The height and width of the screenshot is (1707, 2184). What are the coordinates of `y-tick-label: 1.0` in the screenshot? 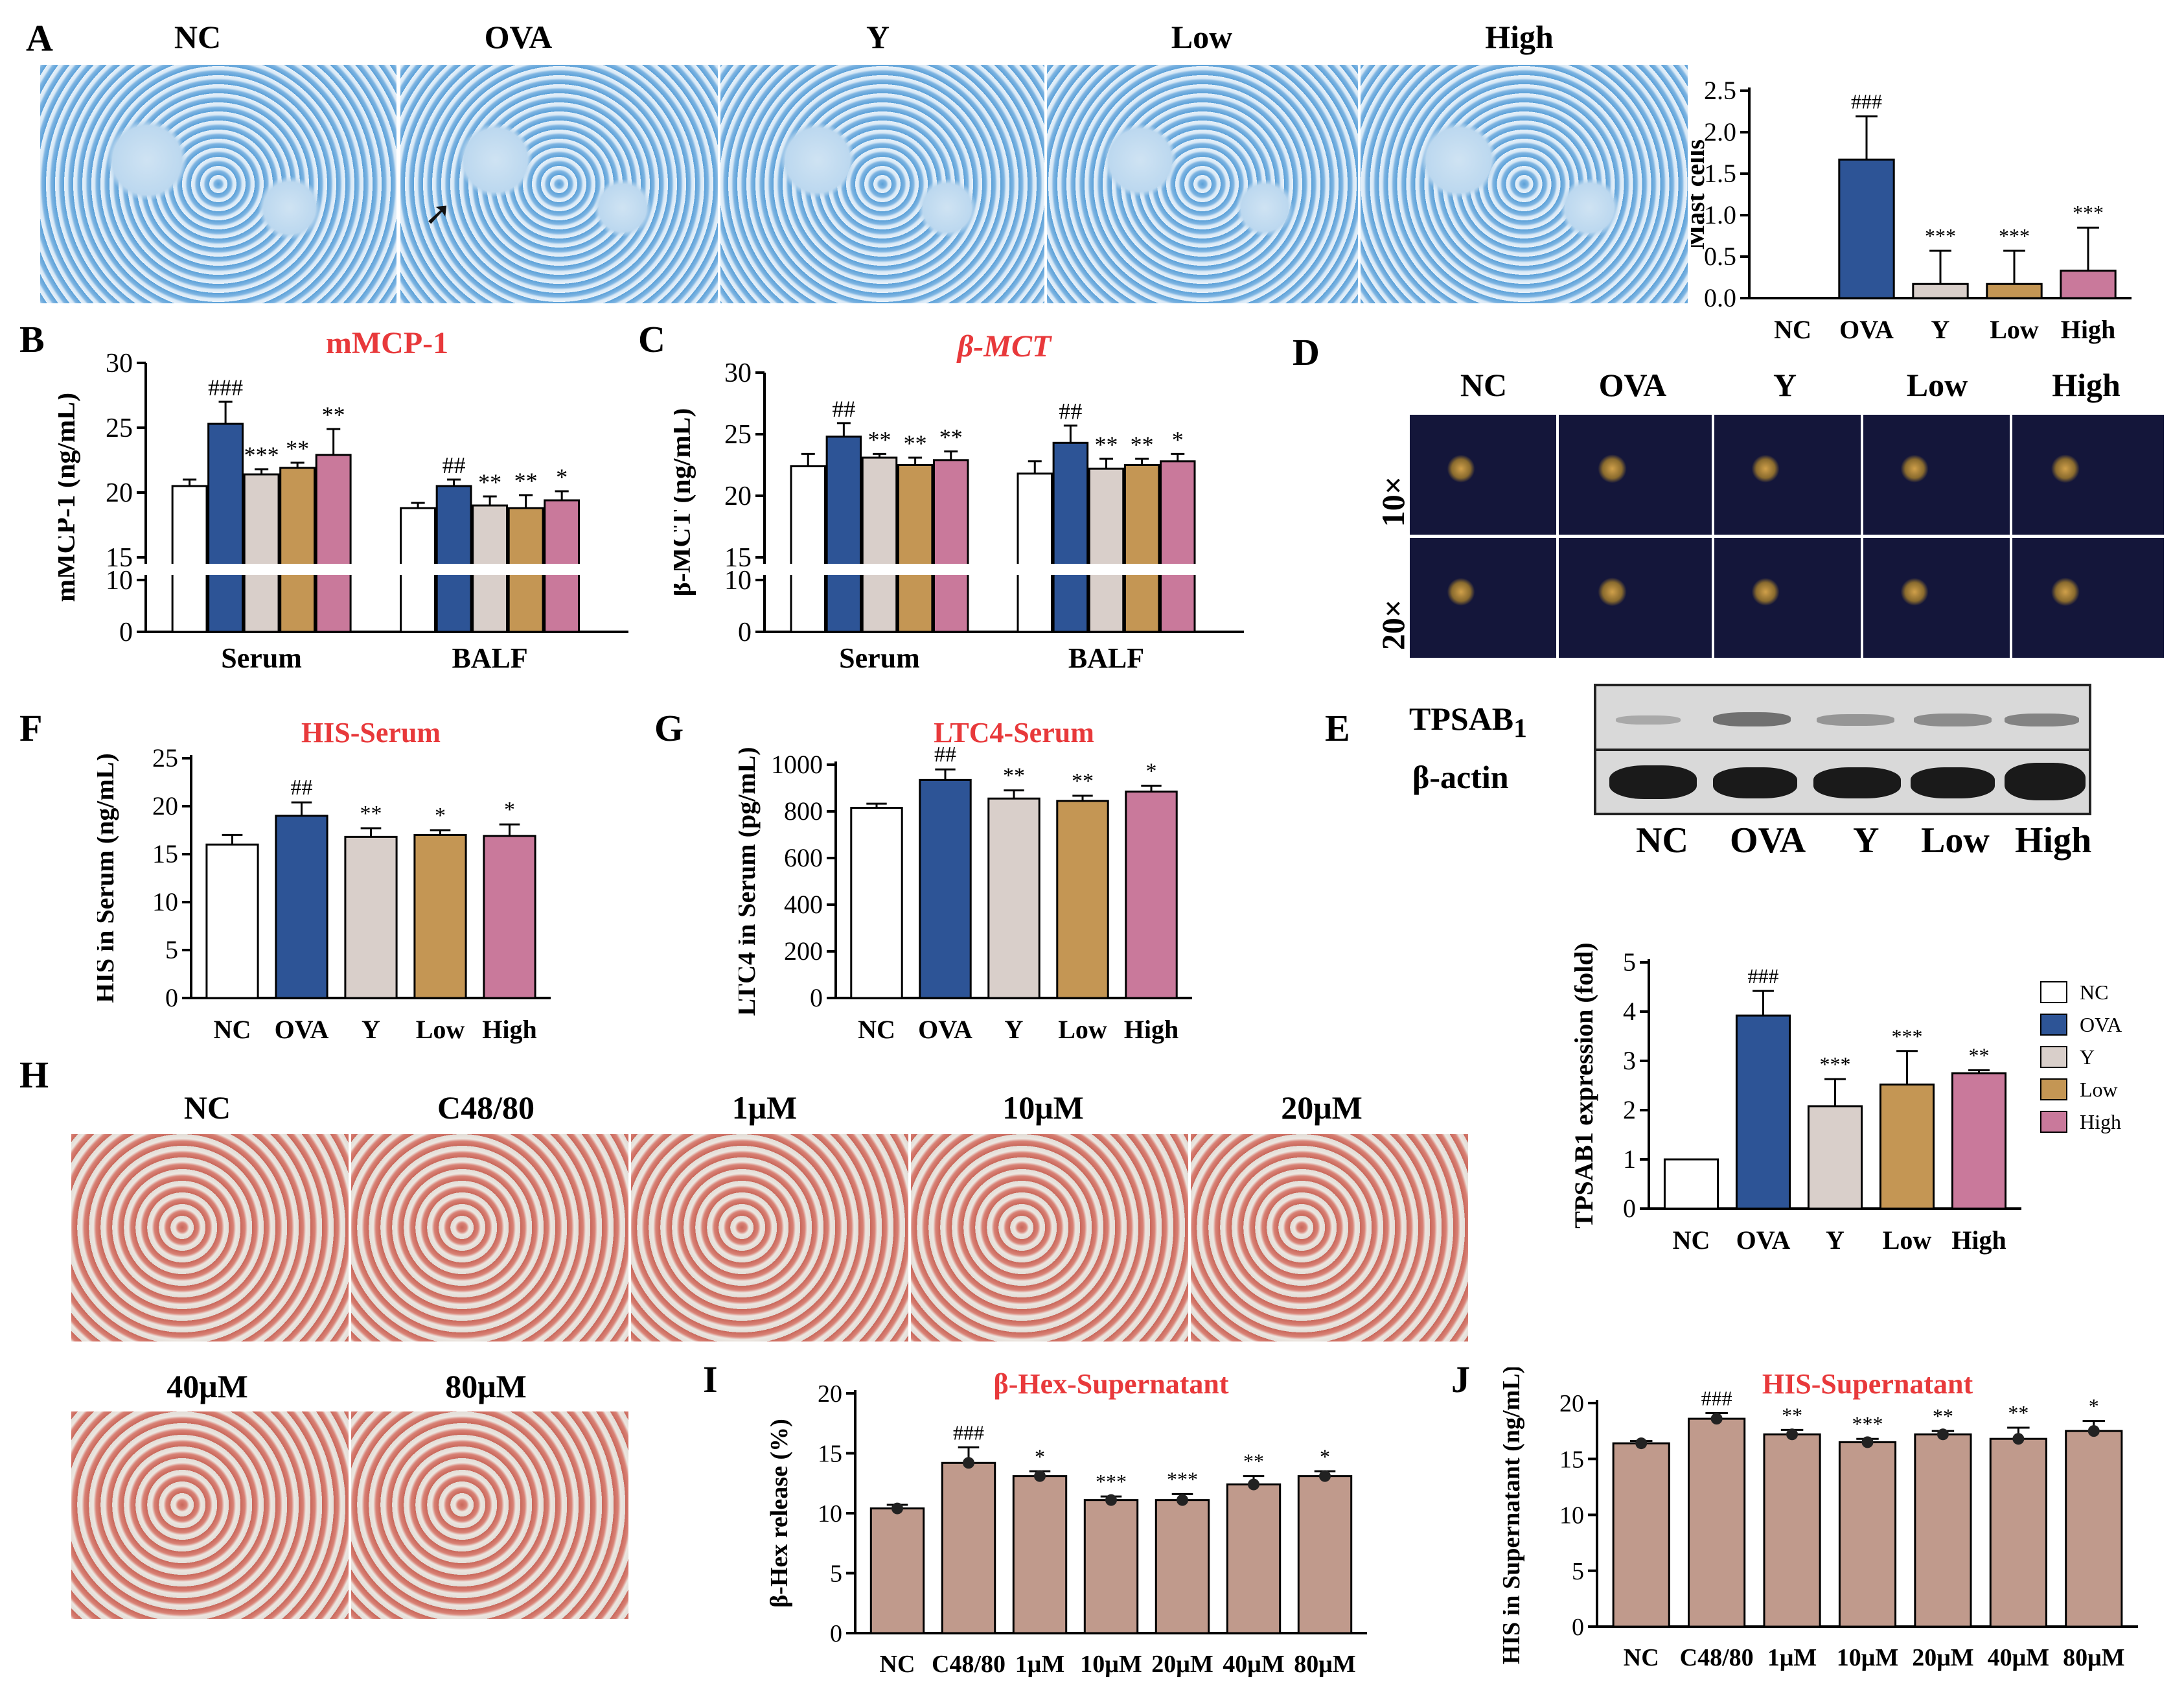 It's located at (1720, 214).